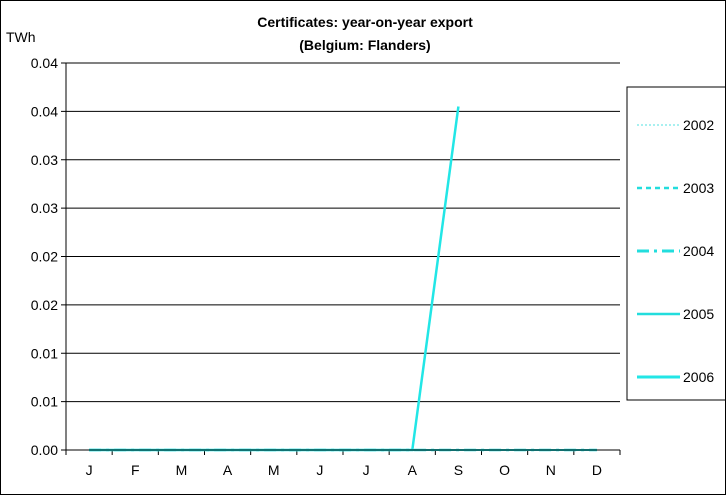 This screenshot has width=726, height=500. Describe the element at coordinates (698, 377) in the screenshot. I see `legend-label: 2006` at that location.